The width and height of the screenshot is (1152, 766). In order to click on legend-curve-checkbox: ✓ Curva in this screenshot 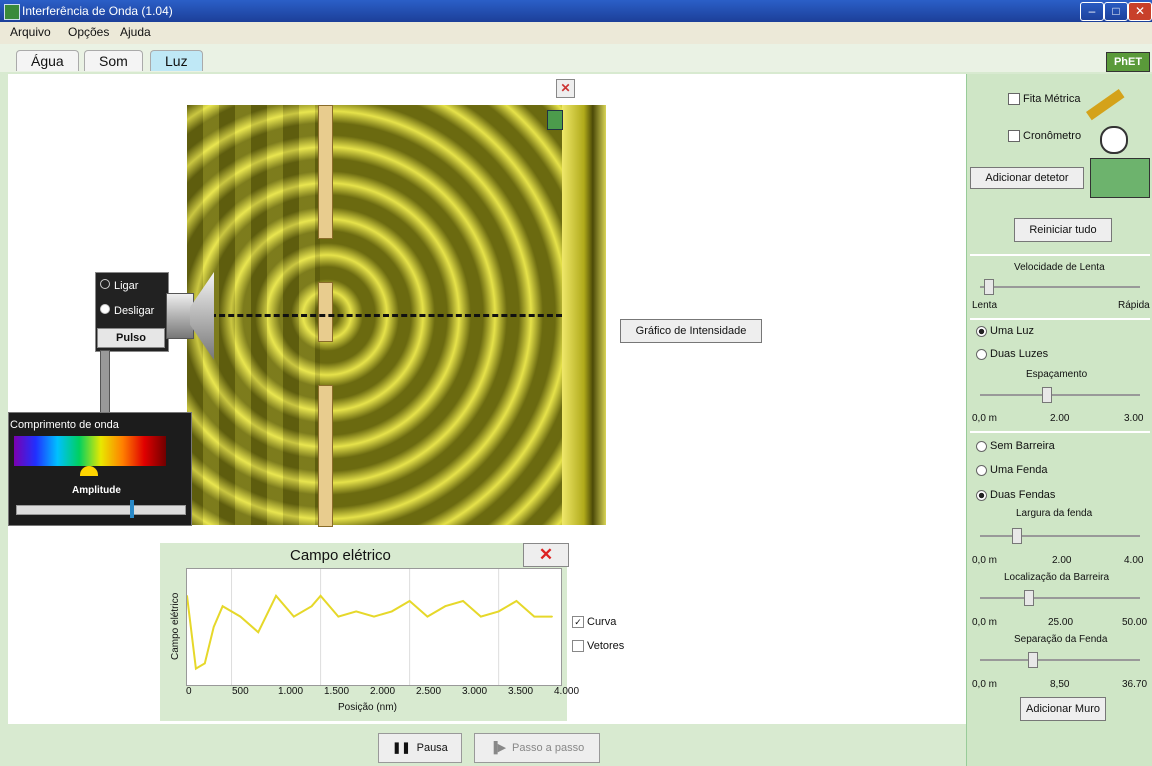, I will do `click(594, 622)`.